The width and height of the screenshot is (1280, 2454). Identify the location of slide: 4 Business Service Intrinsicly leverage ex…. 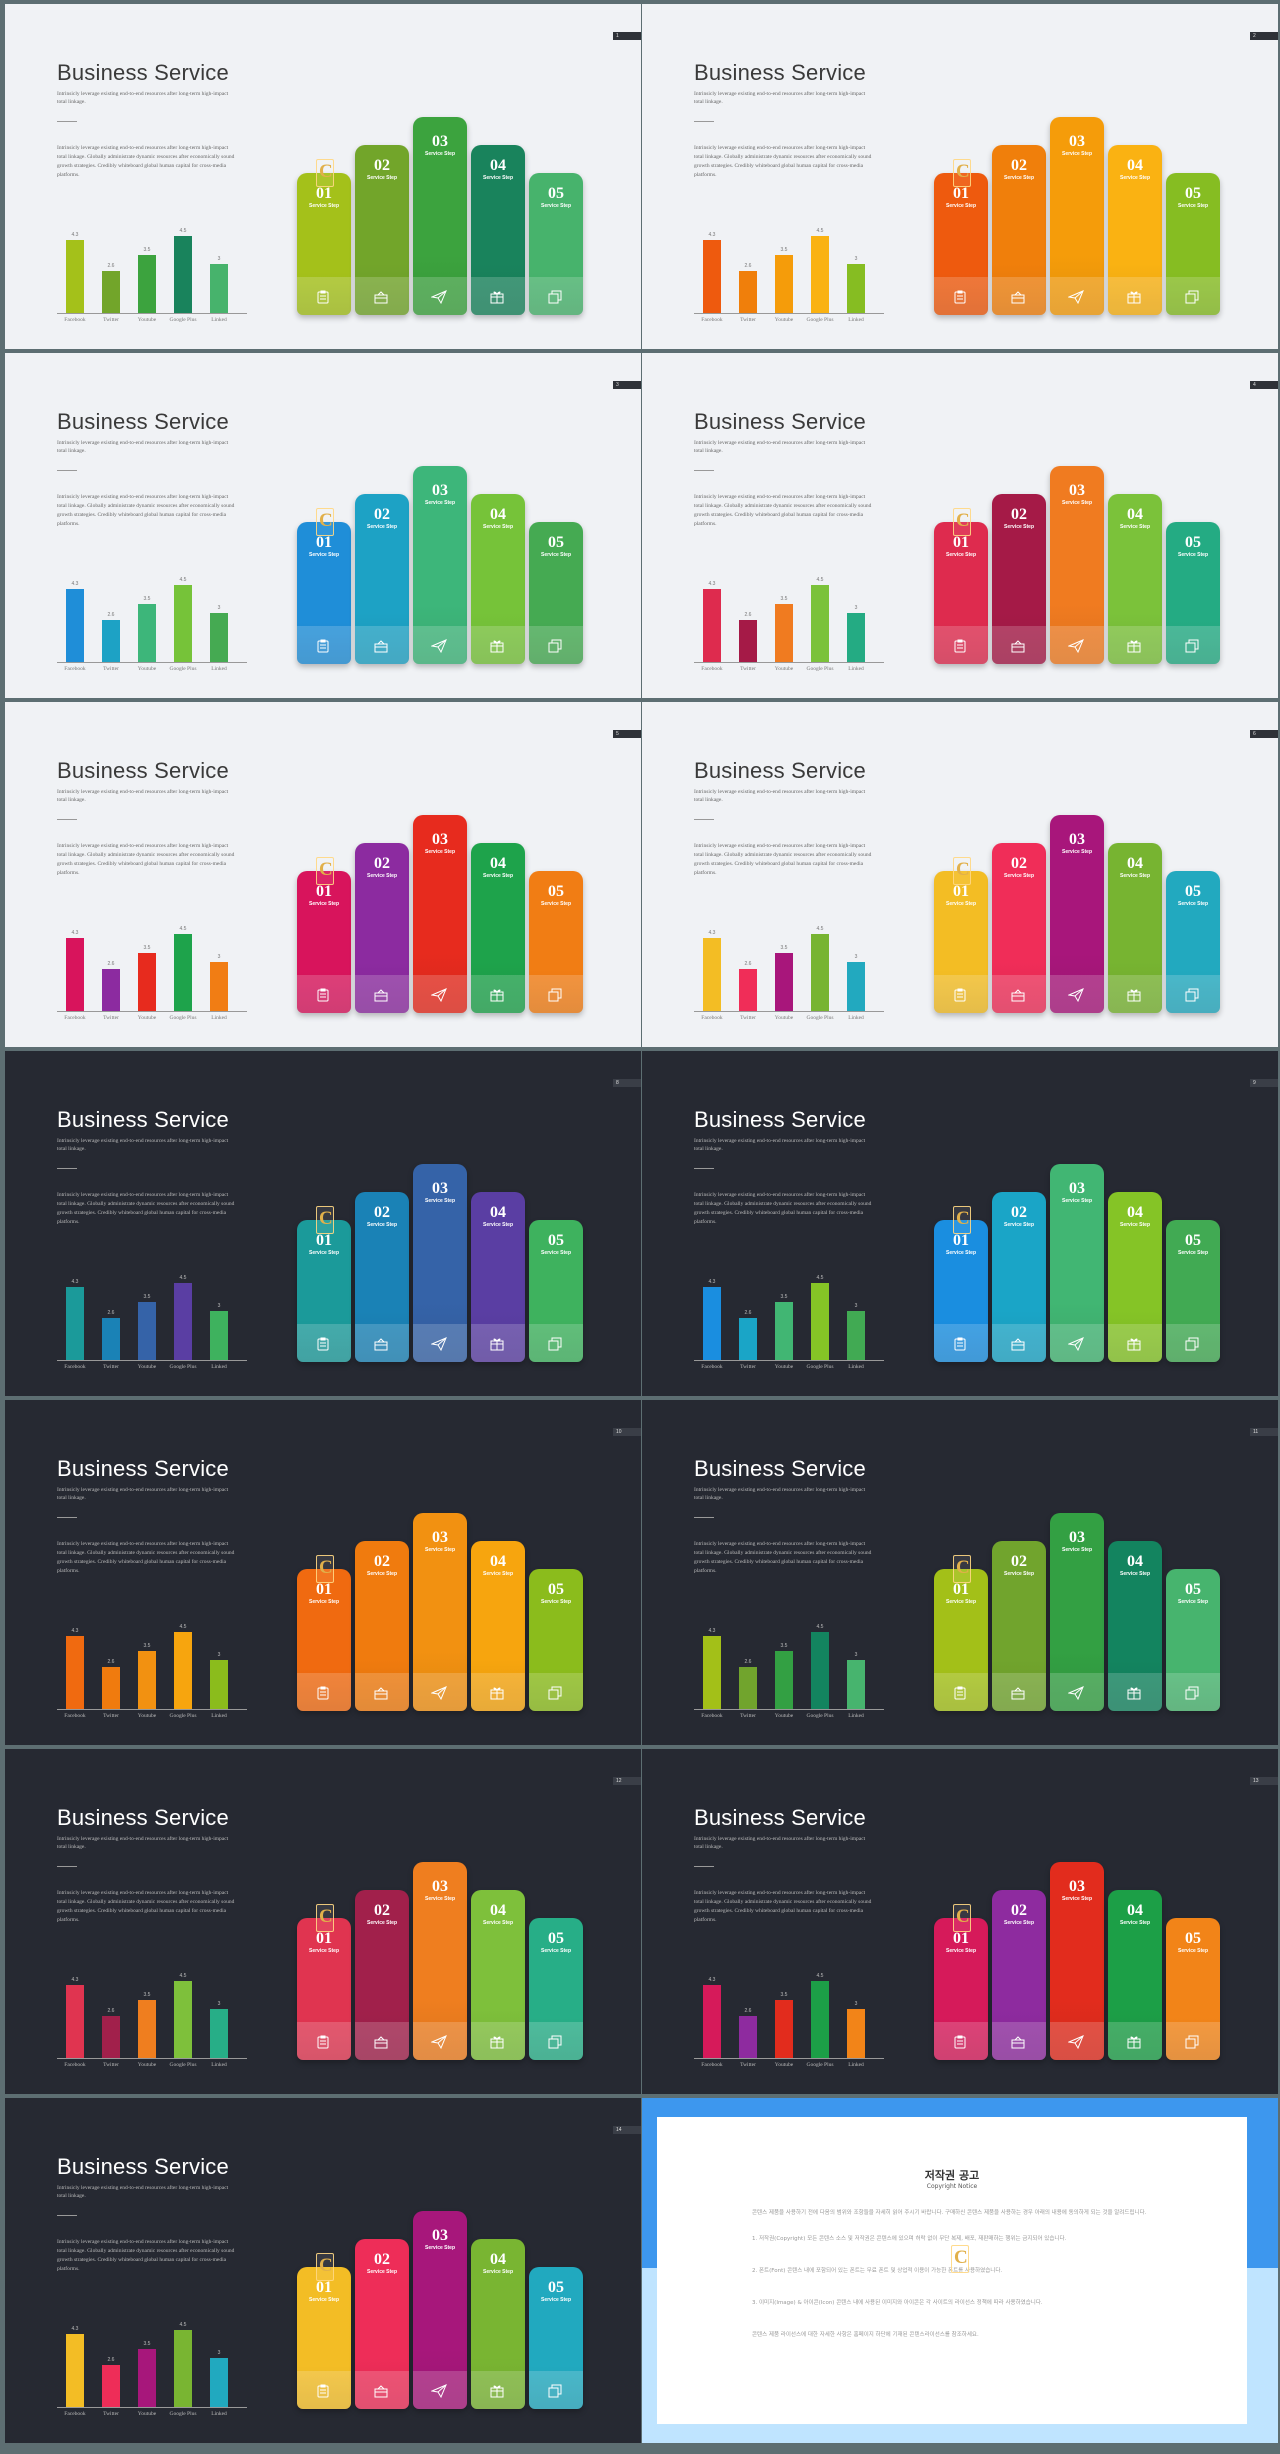
(960, 525).